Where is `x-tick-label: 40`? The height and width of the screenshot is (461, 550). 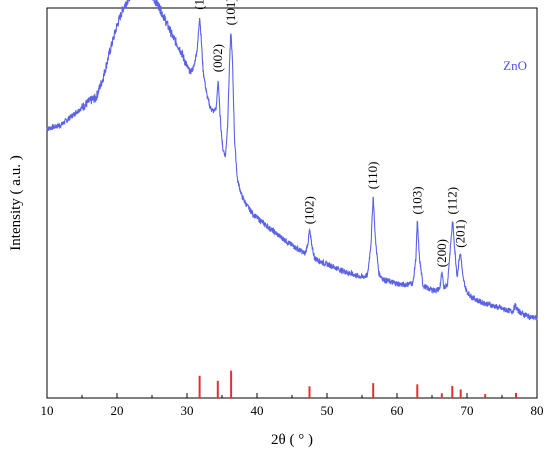 x-tick-label: 40 is located at coordinates (257, 410).